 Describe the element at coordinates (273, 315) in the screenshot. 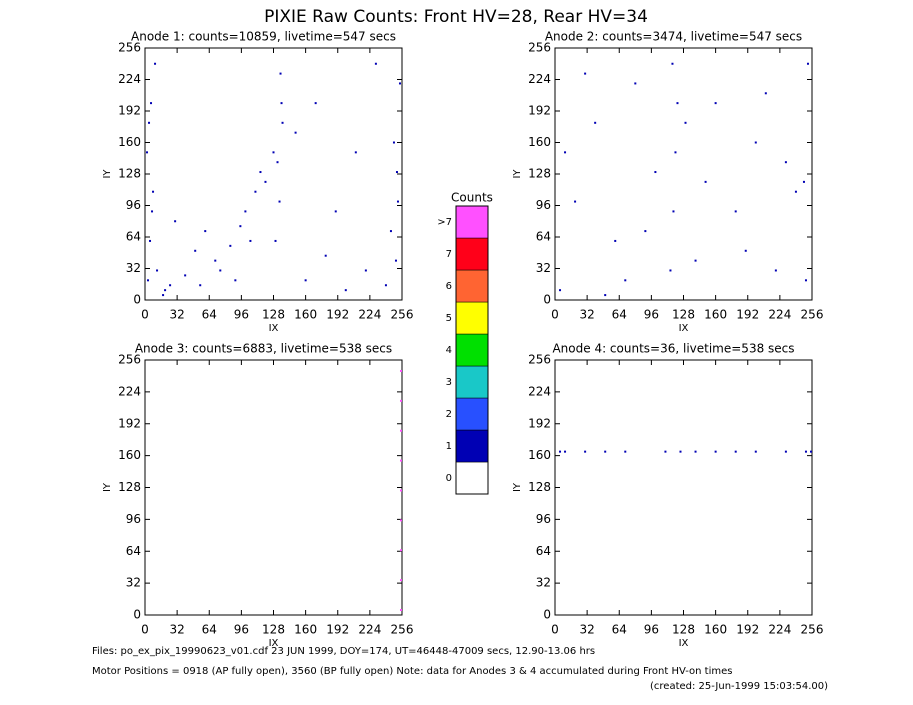

I see `x-tick-label: 128` at that location.